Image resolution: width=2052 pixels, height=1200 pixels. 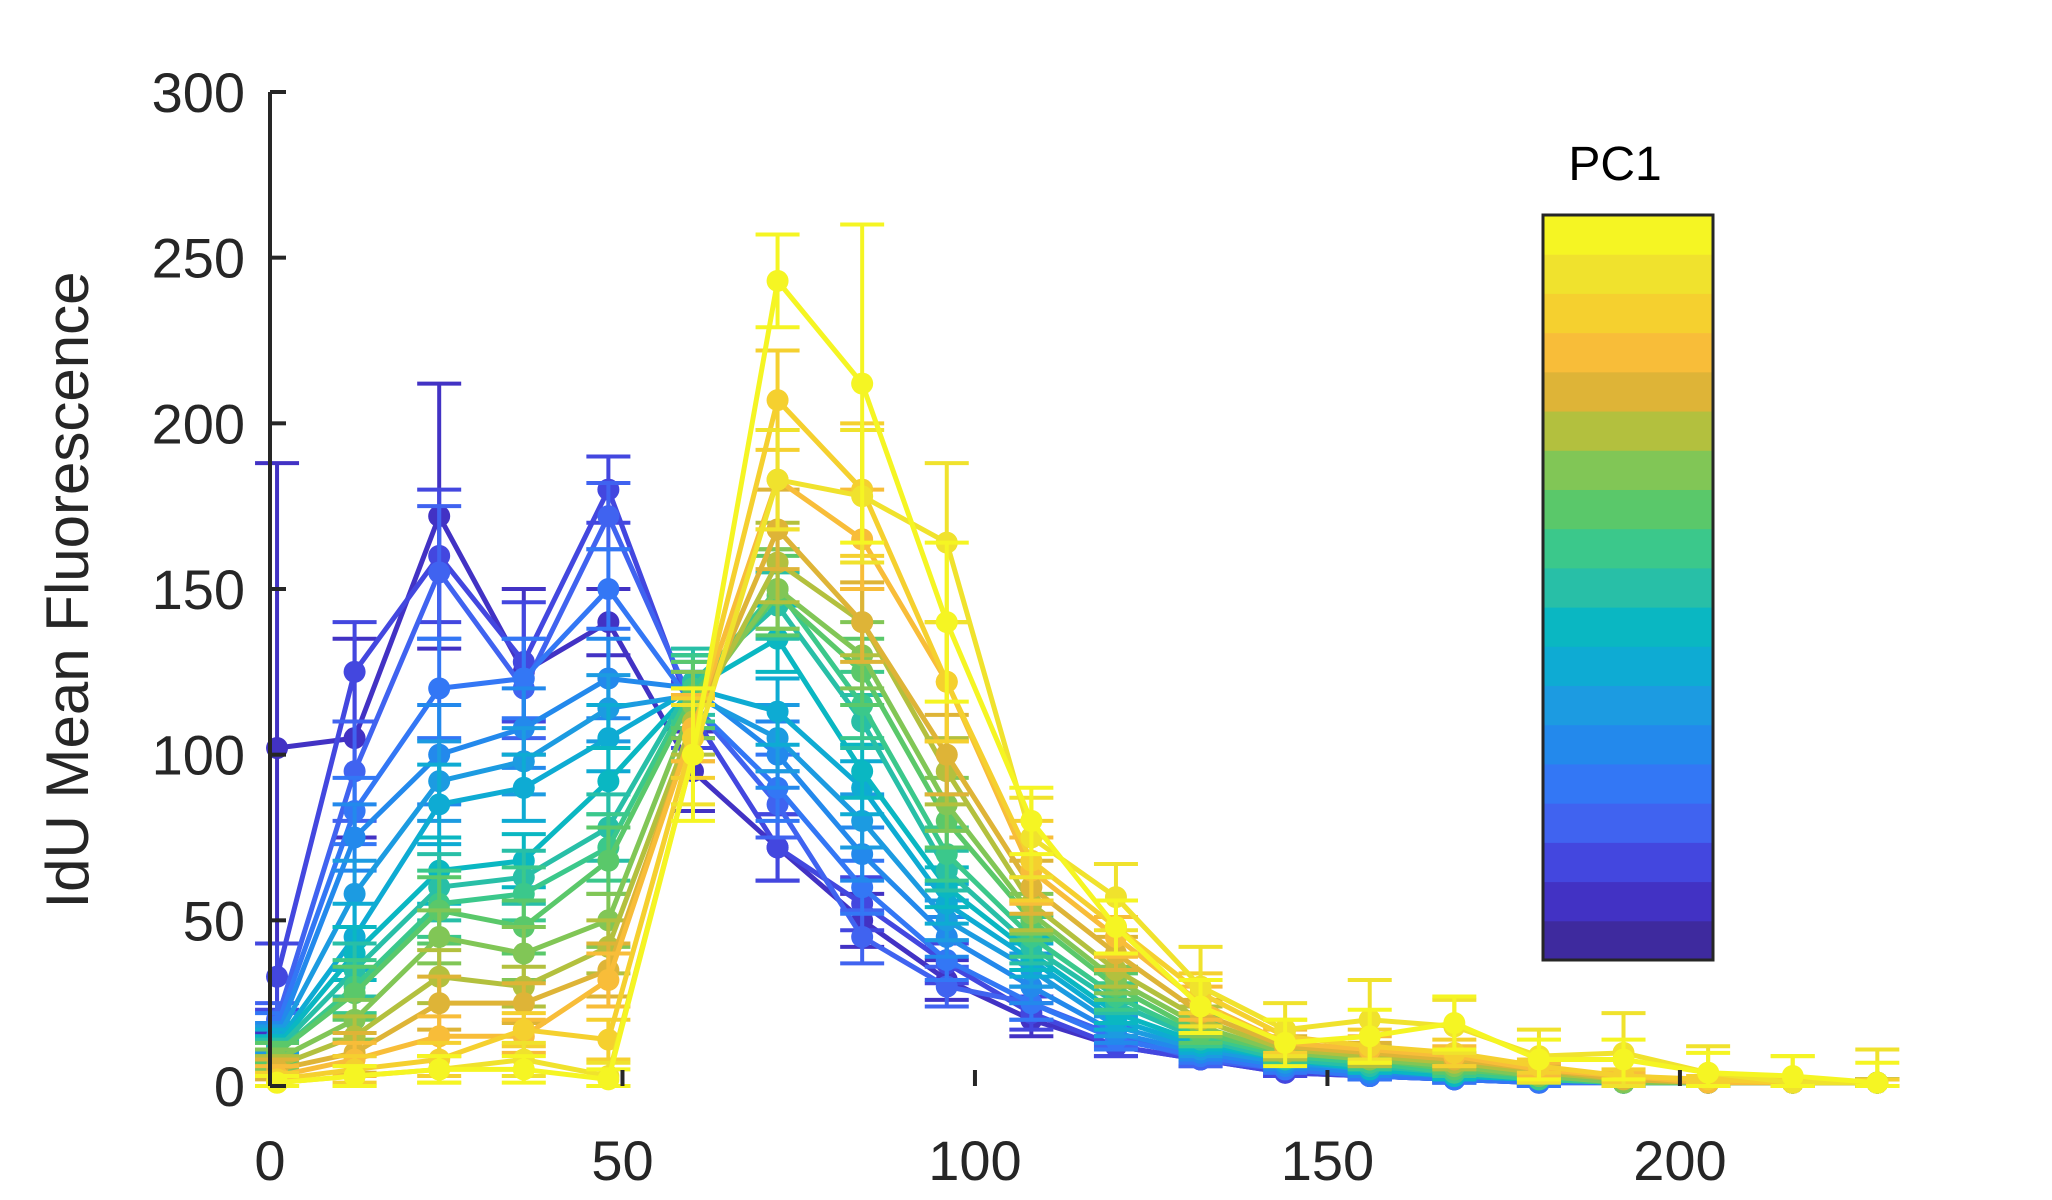 What do you see at coordinates (198, 589) in the screenshot?
I see `y-tick-label: 150` at bounding box center [198, 589].